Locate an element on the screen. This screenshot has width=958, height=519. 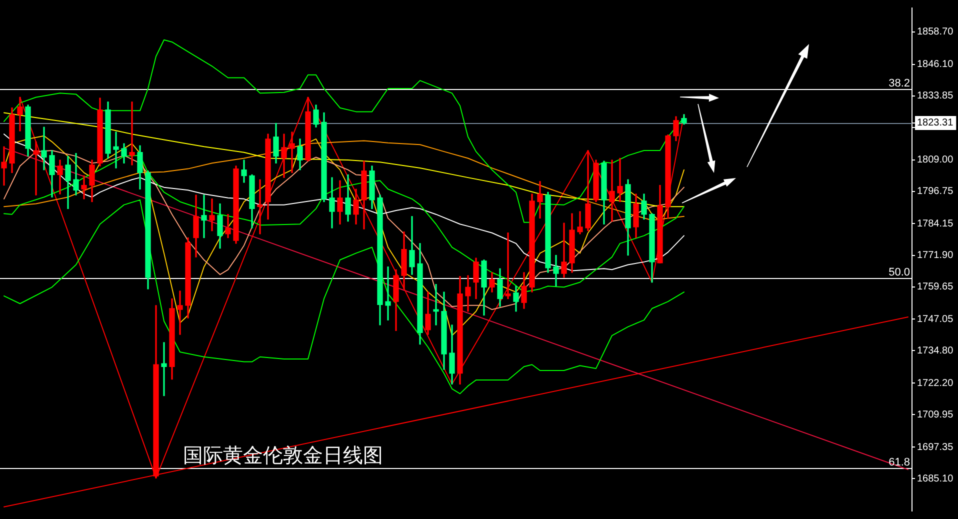
annotation: 50.0 is located at coordinates (899, 272).